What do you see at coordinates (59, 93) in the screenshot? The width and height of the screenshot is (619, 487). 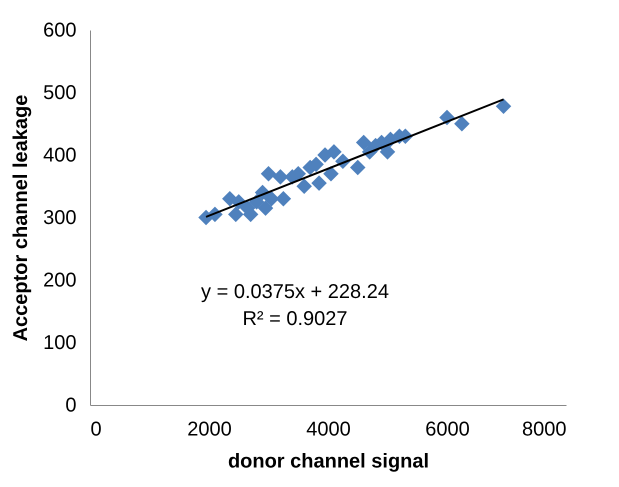 I see `y-tick-label: 500` at bounding box center [59, 93].